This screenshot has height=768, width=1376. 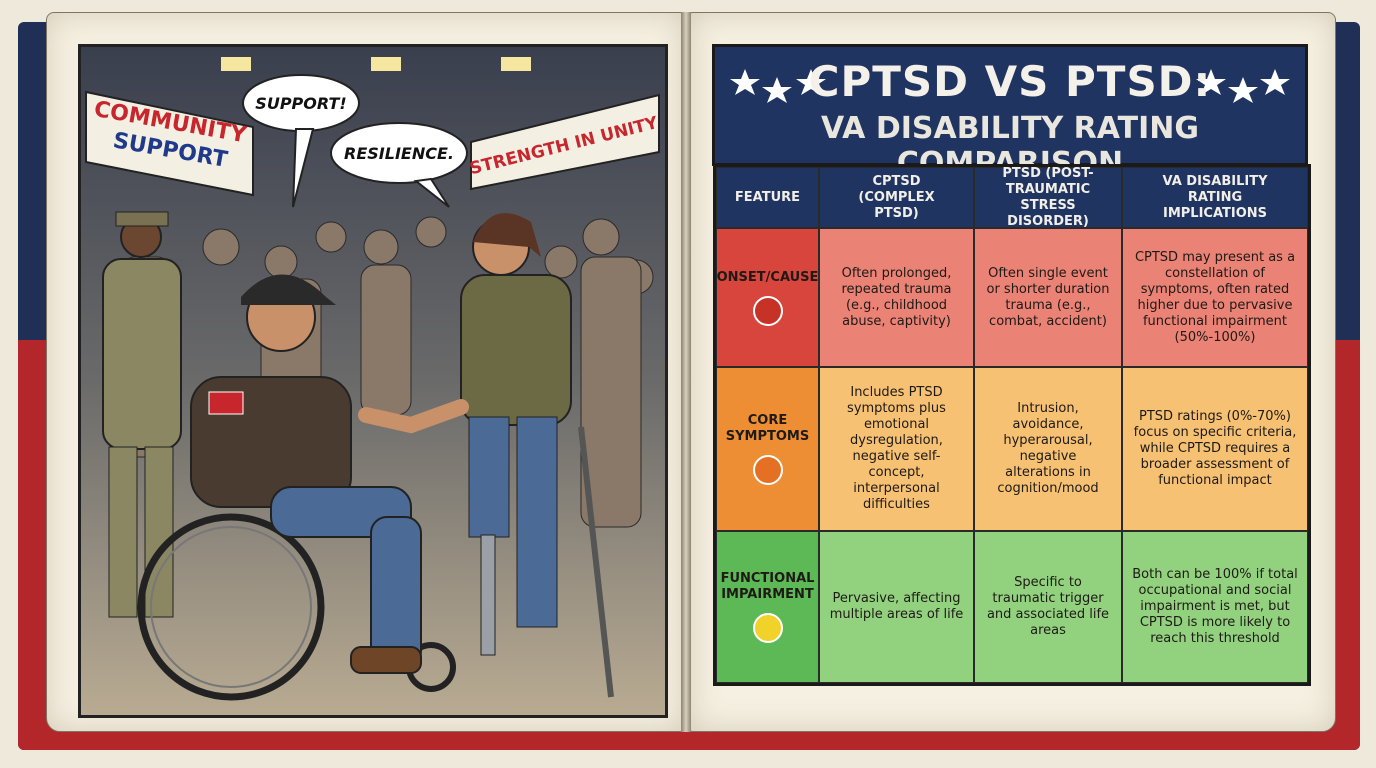 I want to click on title: CPTSD VS PTSD:, so click(x=1010, y=81).